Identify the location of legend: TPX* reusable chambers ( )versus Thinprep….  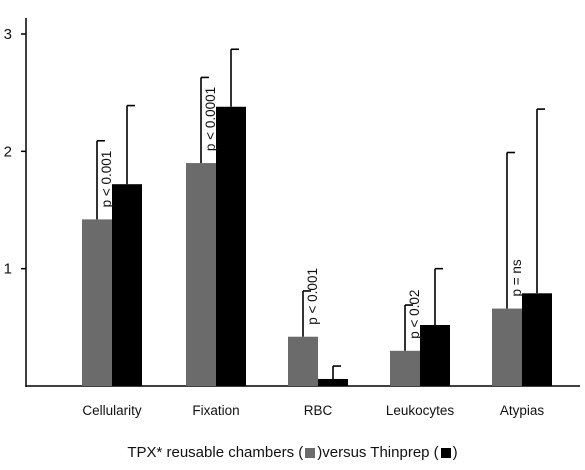
(292, 452).